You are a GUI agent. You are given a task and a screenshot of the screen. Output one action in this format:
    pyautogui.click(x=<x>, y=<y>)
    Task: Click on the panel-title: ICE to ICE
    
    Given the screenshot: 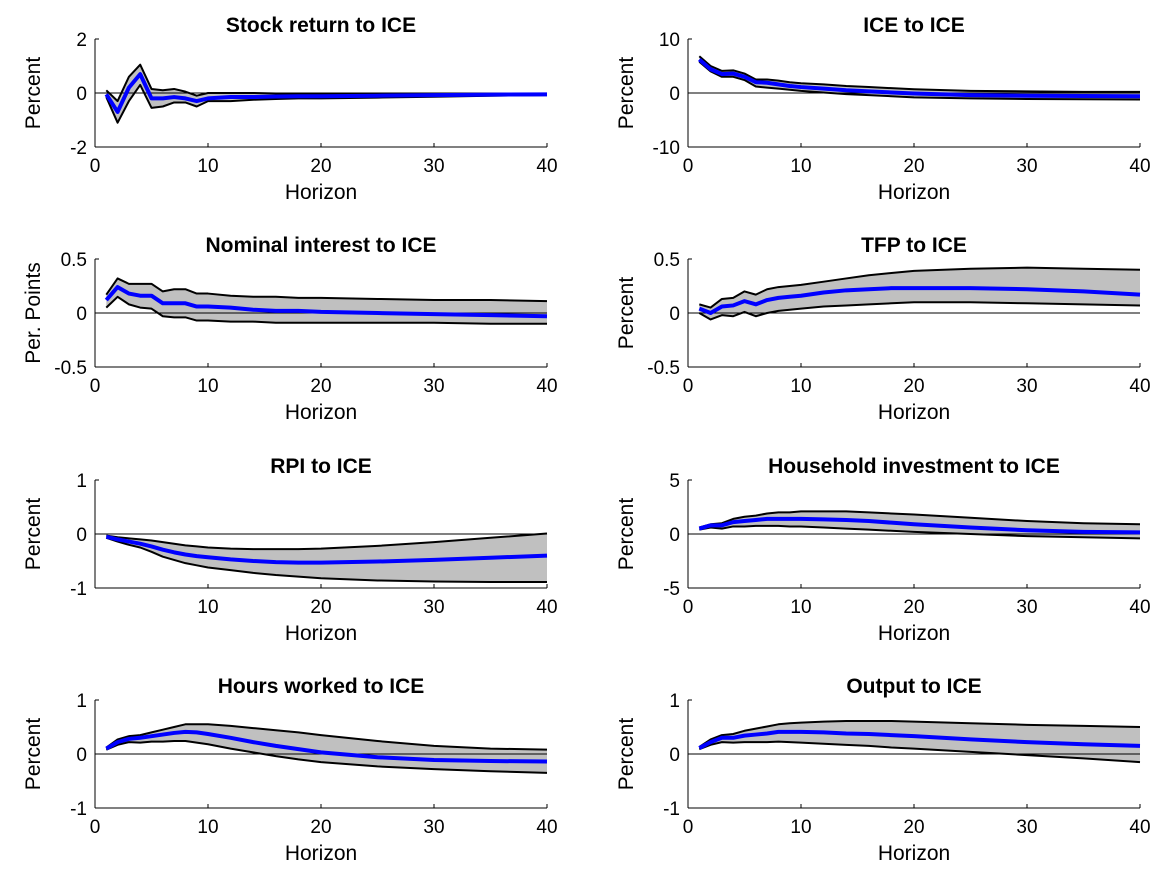 What is the action you would take?
    pyautogui.click(x=914, y=25)
    